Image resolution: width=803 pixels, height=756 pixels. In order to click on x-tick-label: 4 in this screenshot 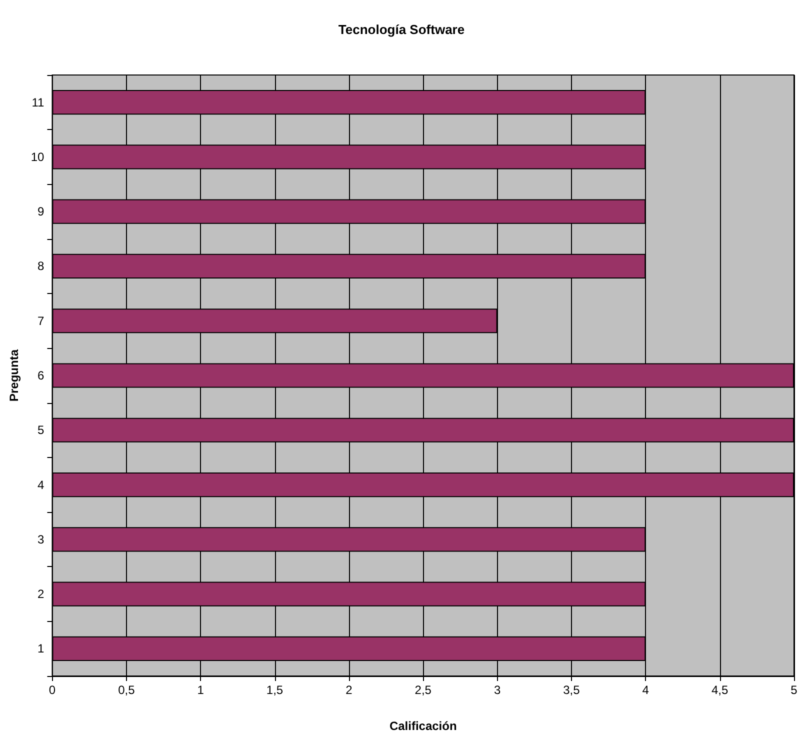, I will do `click(646, 690)`.